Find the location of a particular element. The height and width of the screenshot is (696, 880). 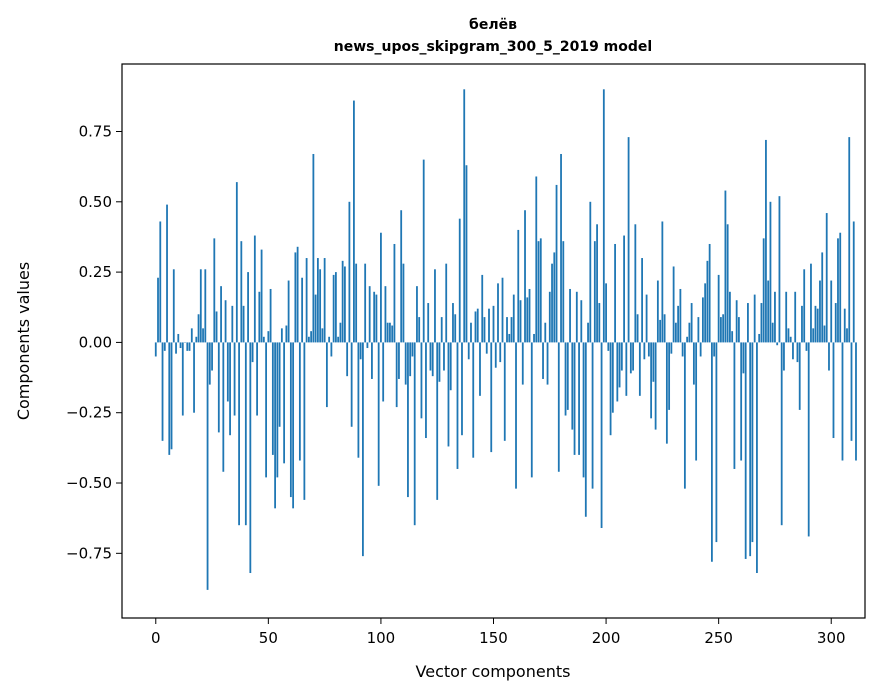

x-tick-label: 200 is located at coordinates (606, 638).